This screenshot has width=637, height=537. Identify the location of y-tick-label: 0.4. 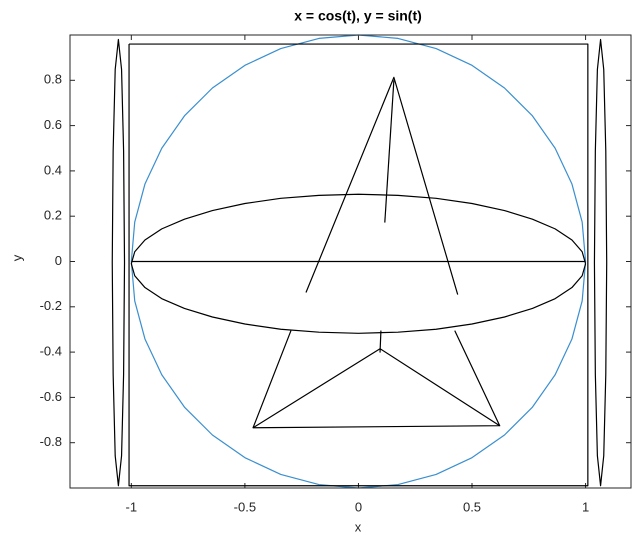
(53, 169).